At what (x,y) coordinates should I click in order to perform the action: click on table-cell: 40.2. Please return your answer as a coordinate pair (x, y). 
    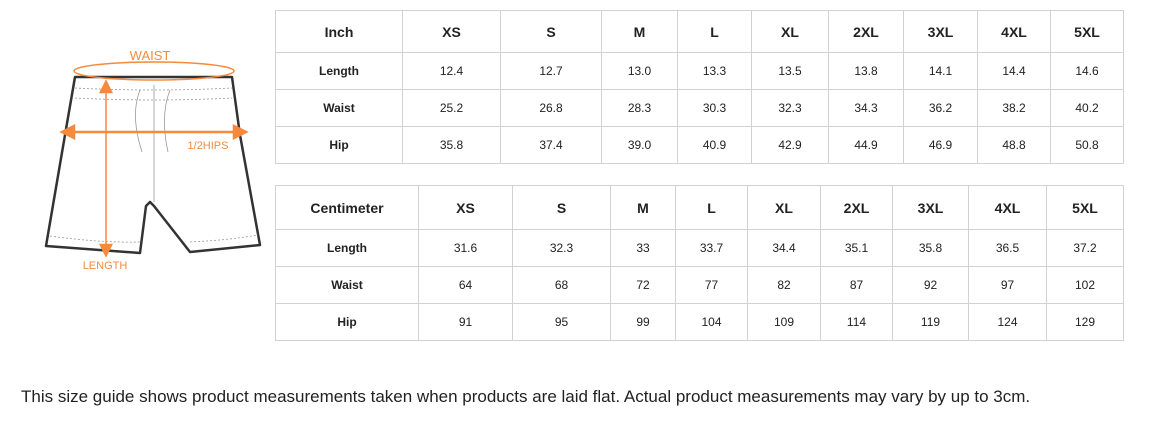
    Looking at the image, I should click on (1087, 108).